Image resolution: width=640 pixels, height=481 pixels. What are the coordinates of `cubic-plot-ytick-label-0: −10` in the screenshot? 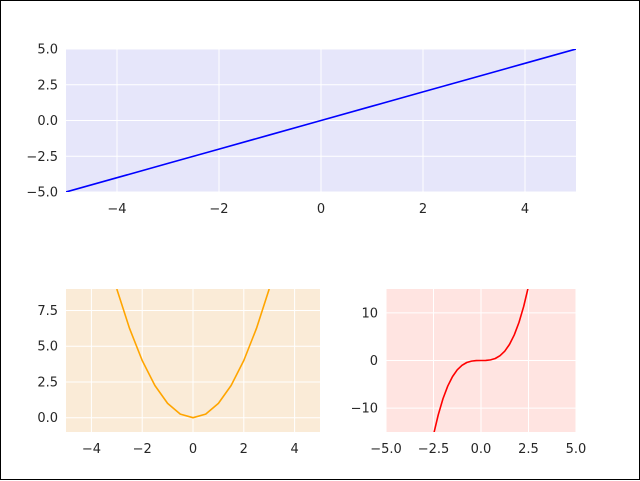 It's located at (364, 409).